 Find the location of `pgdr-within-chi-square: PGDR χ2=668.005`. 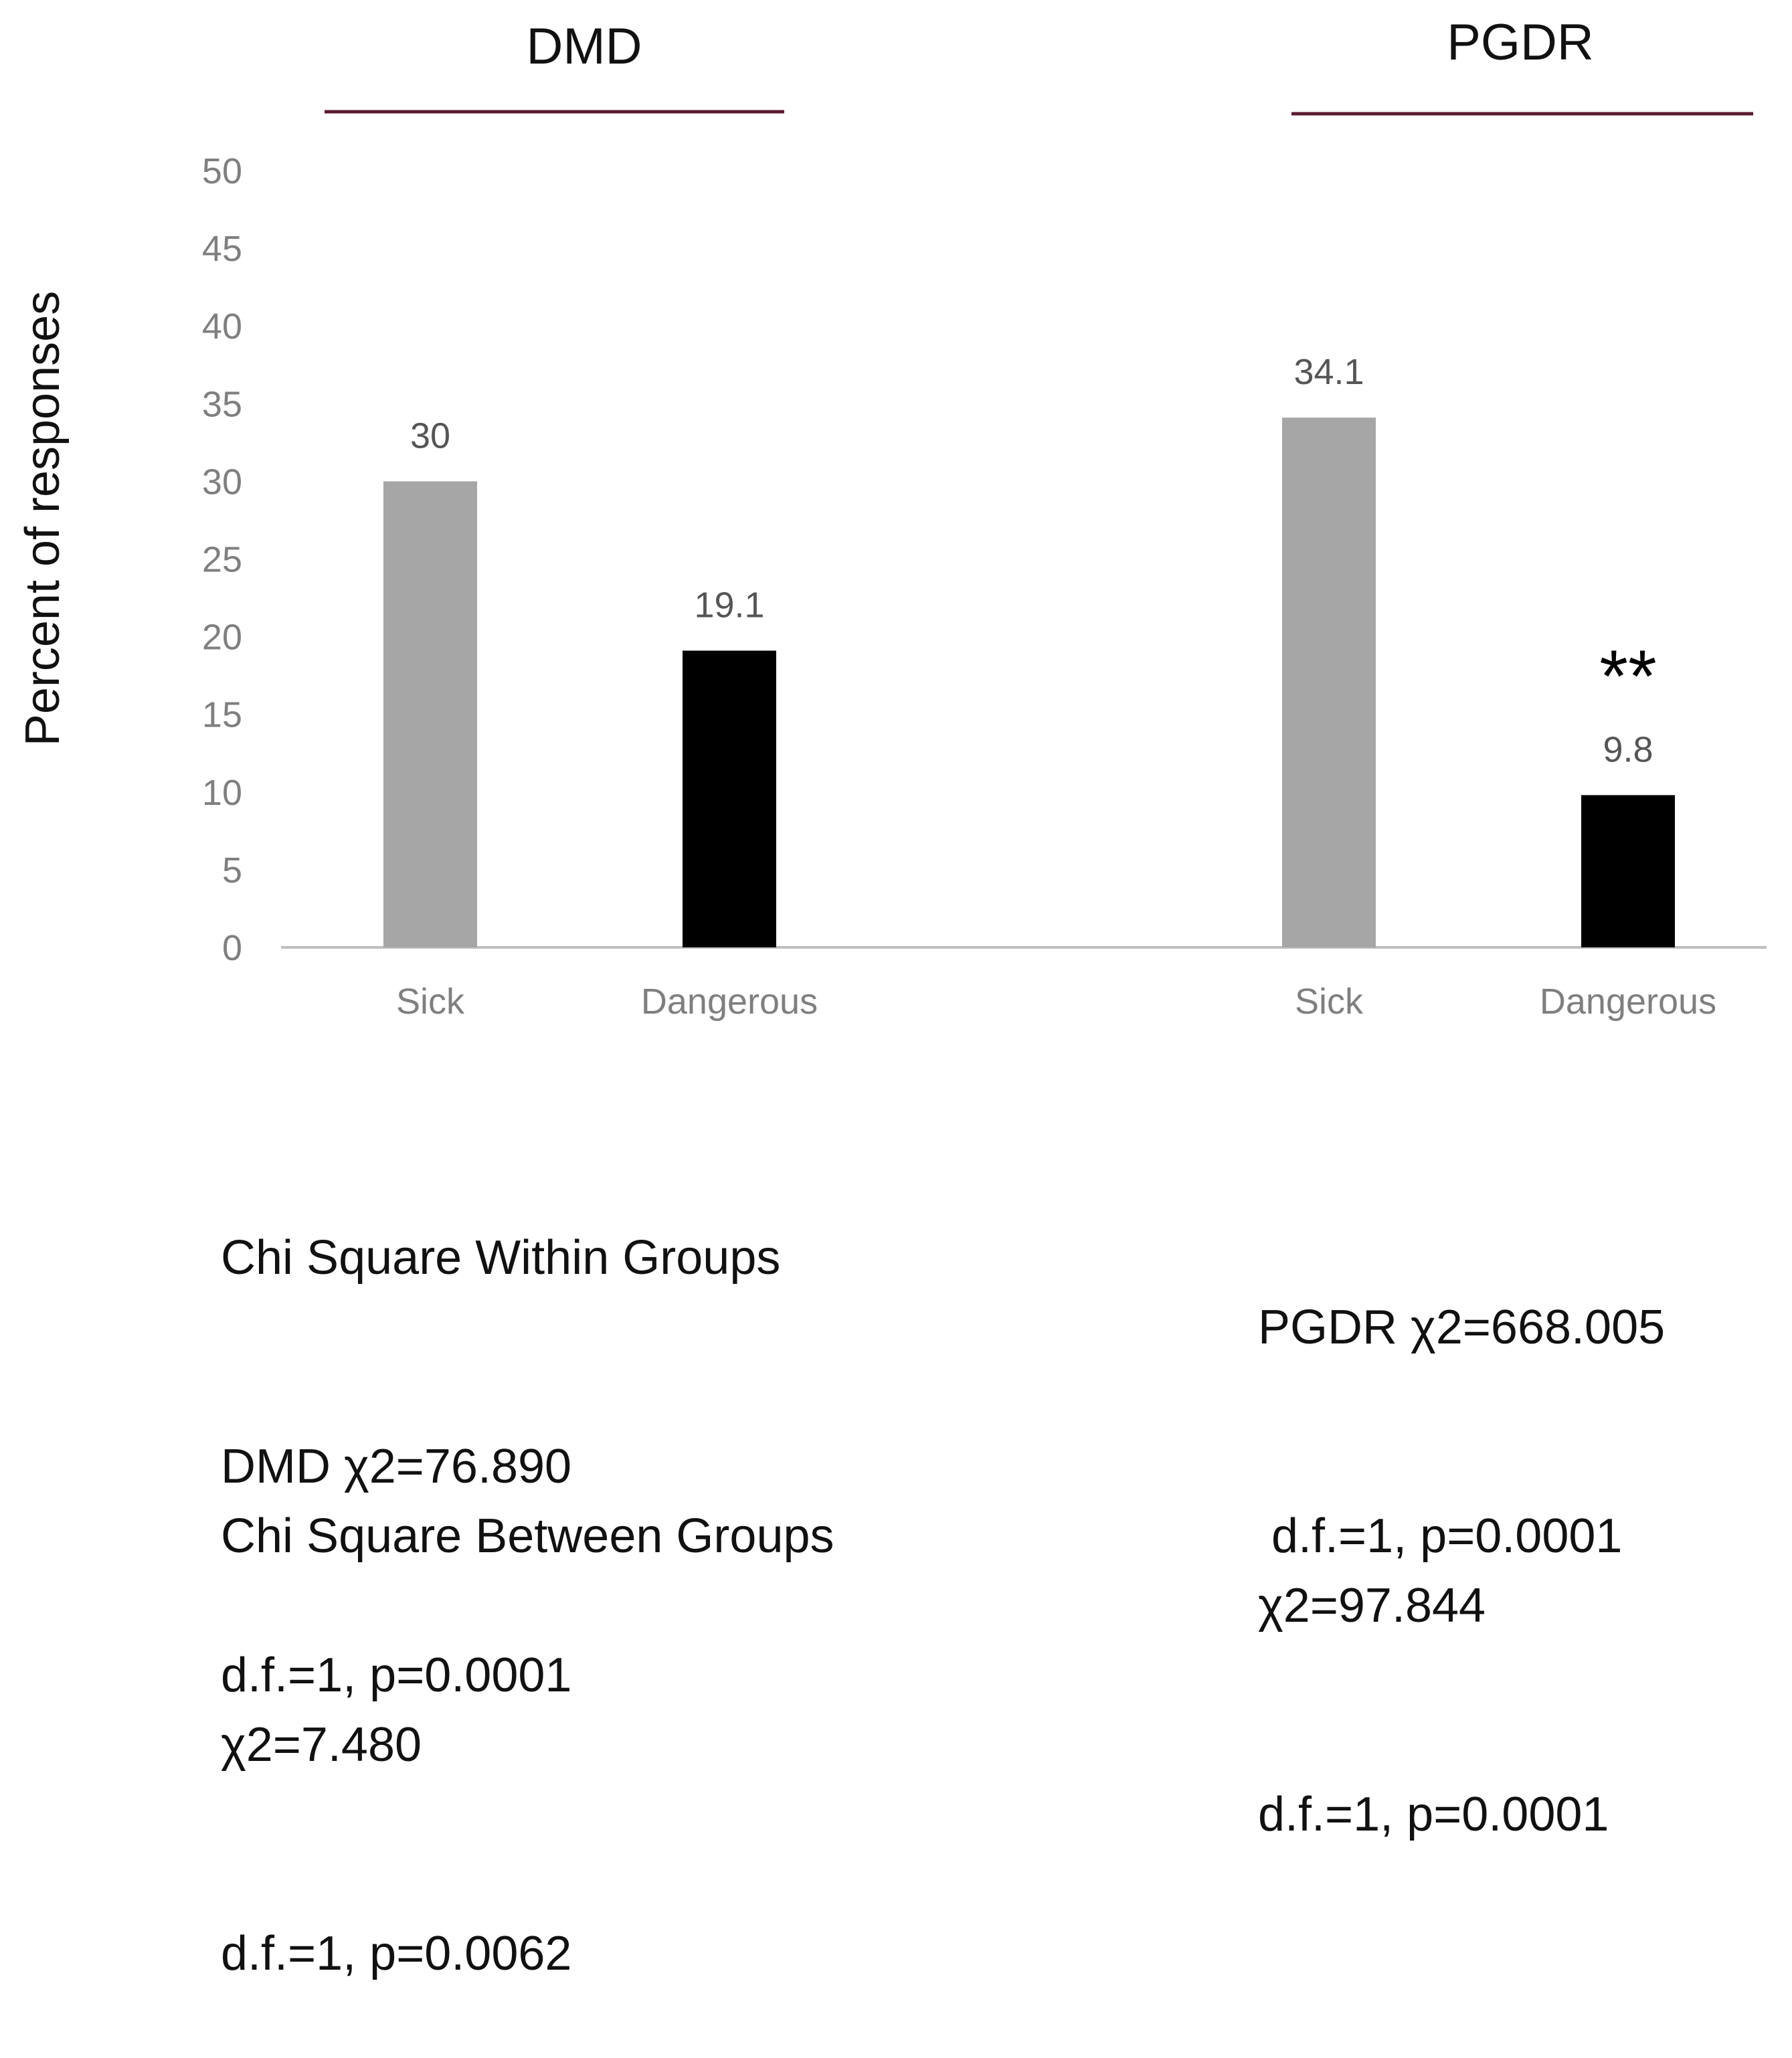

pgdr-within-chi-square: PGDR χ2=668.005 is located at coordinates (1462, 1328).